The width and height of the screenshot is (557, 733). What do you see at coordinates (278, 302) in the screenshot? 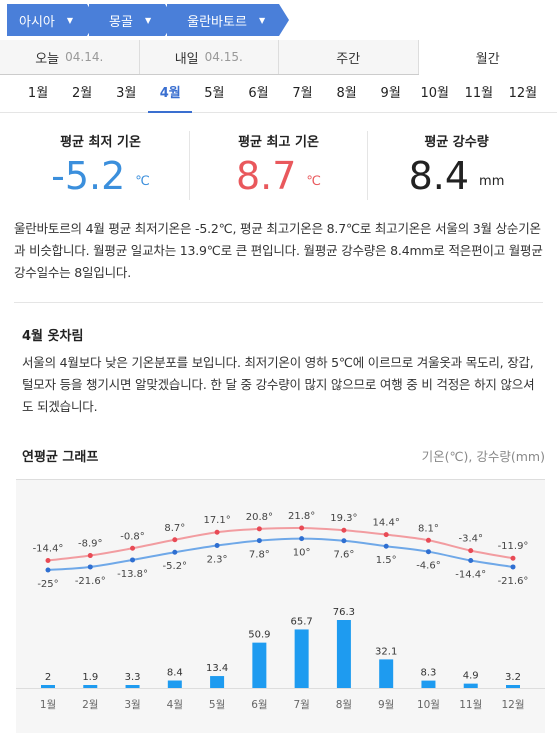
I see `divider` at bounding box center [278, 302].